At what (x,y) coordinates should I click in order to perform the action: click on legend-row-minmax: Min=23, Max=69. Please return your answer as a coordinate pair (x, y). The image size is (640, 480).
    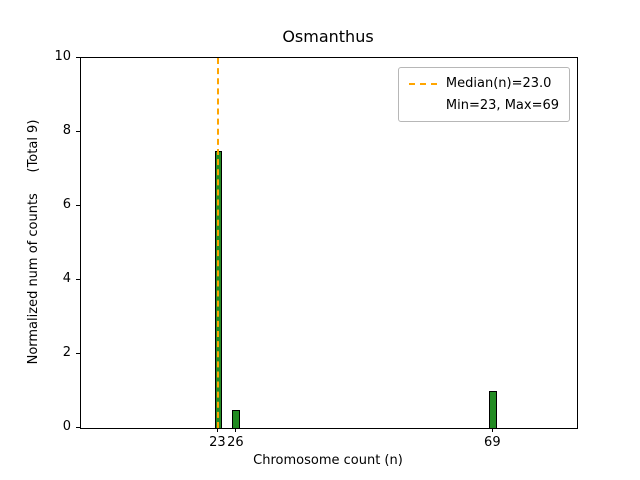
    Looking at the image, I should click on (484, 105).